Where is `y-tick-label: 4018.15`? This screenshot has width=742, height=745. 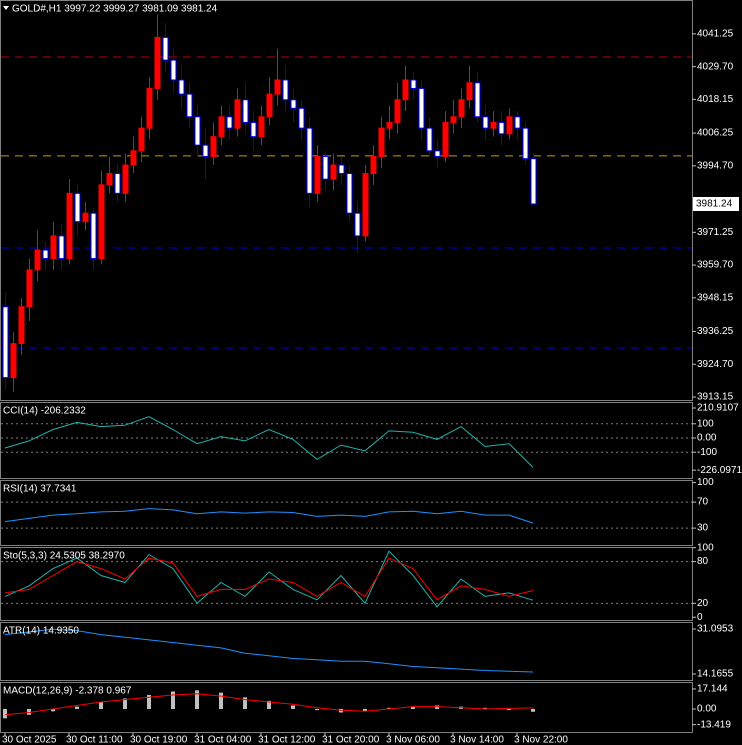
y-tick-label: 4018.15 is located at coordinates (715, 99).